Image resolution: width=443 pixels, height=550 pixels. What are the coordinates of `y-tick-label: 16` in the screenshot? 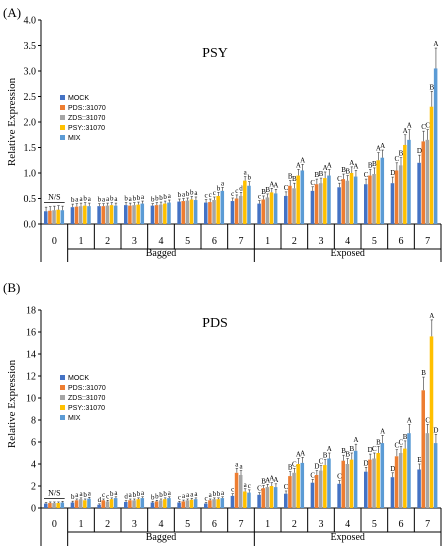 It's located at (31, 333).